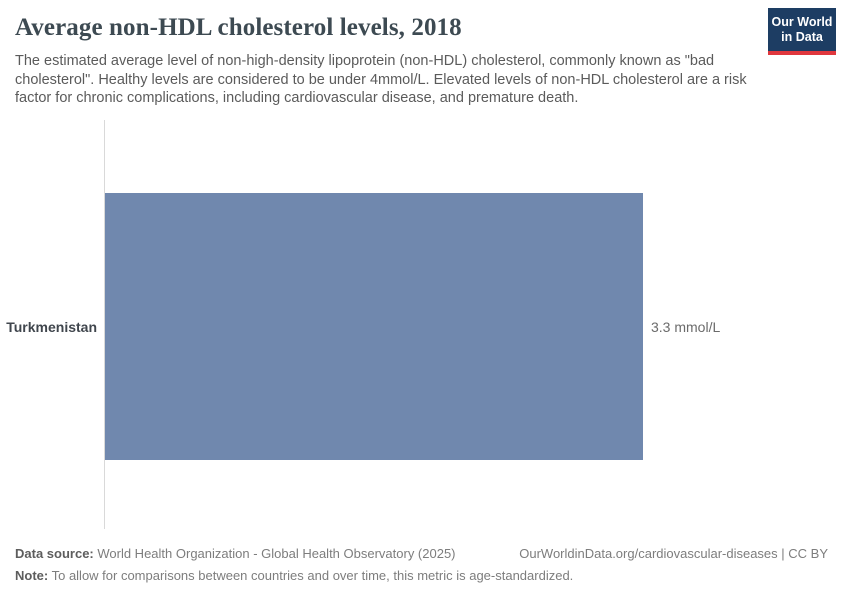  What do you see at coordinates (802, 22) in the screenshot?
I see `owid-logo-line1: Our World` at bounding box center [802, 22].